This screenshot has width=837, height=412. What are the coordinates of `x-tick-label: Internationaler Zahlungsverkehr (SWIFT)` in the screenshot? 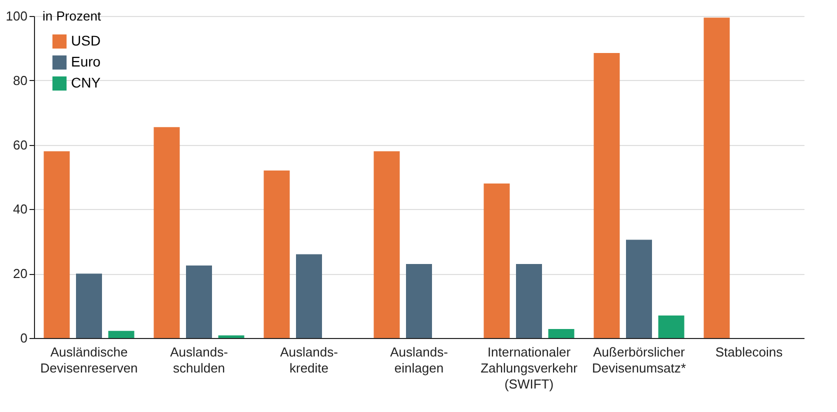 It's located at (529, 368).